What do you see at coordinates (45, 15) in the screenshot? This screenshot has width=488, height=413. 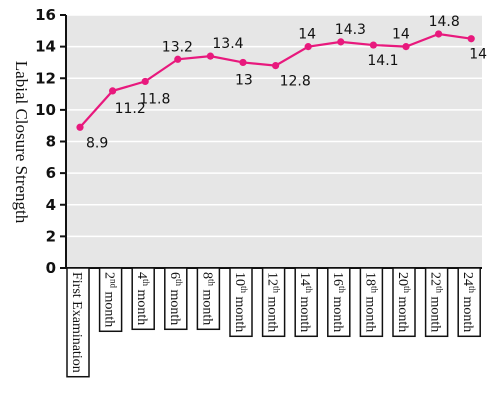 I see `y-tick-label: 16` at bounding box center [45, 15].